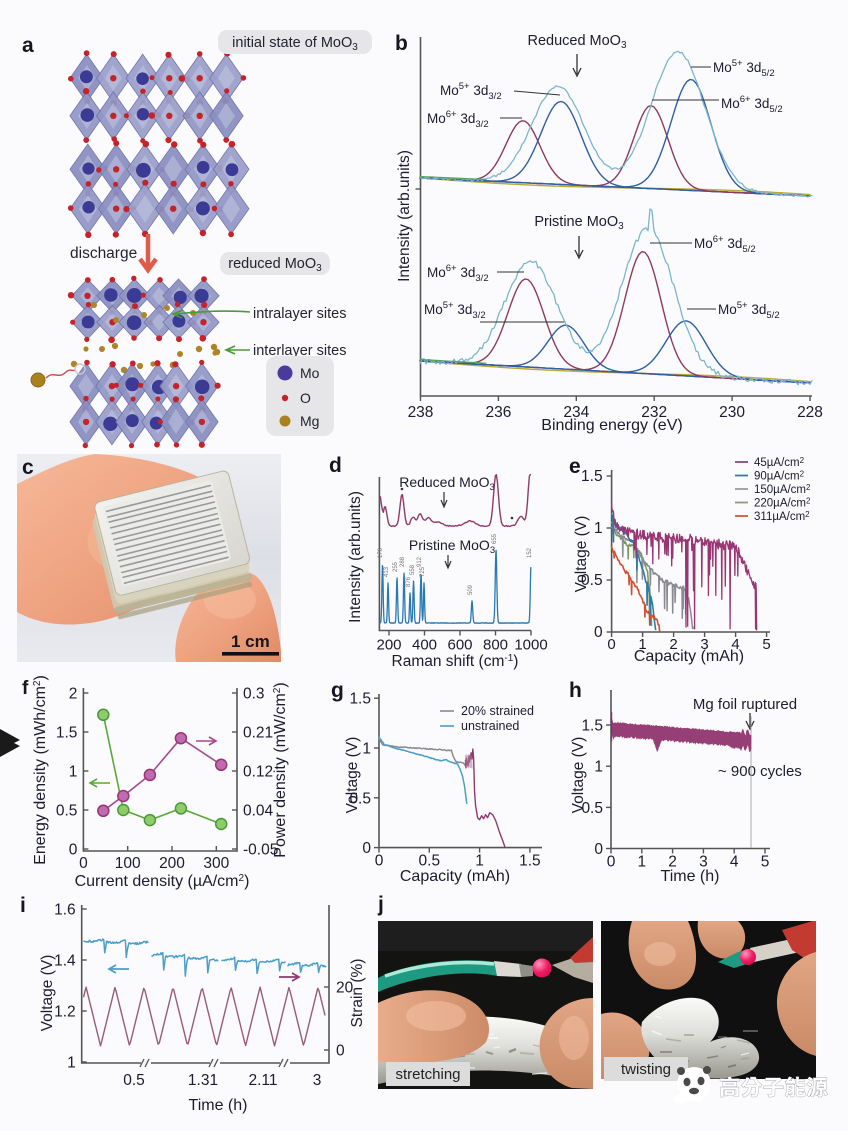 This screenshot has height=1131, width=848. Describe the element at coordinates (530, 552) in the screenshot. I see `svg-text: 152` at that location.